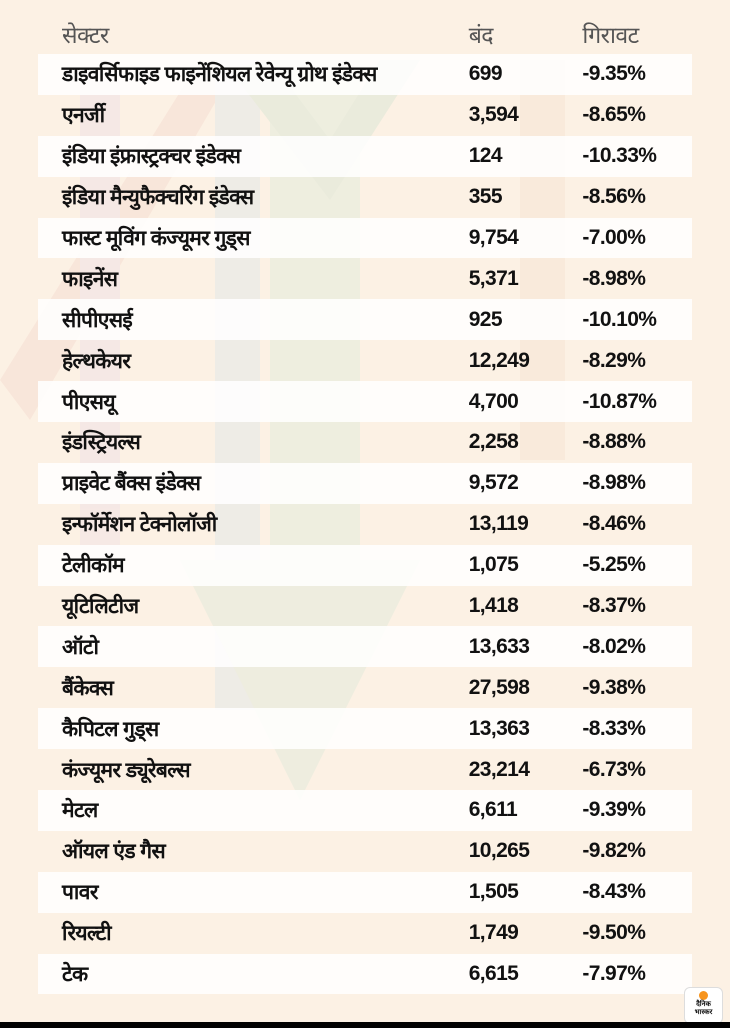  I want to click on close-cell: 5,371, so click(493, 278).